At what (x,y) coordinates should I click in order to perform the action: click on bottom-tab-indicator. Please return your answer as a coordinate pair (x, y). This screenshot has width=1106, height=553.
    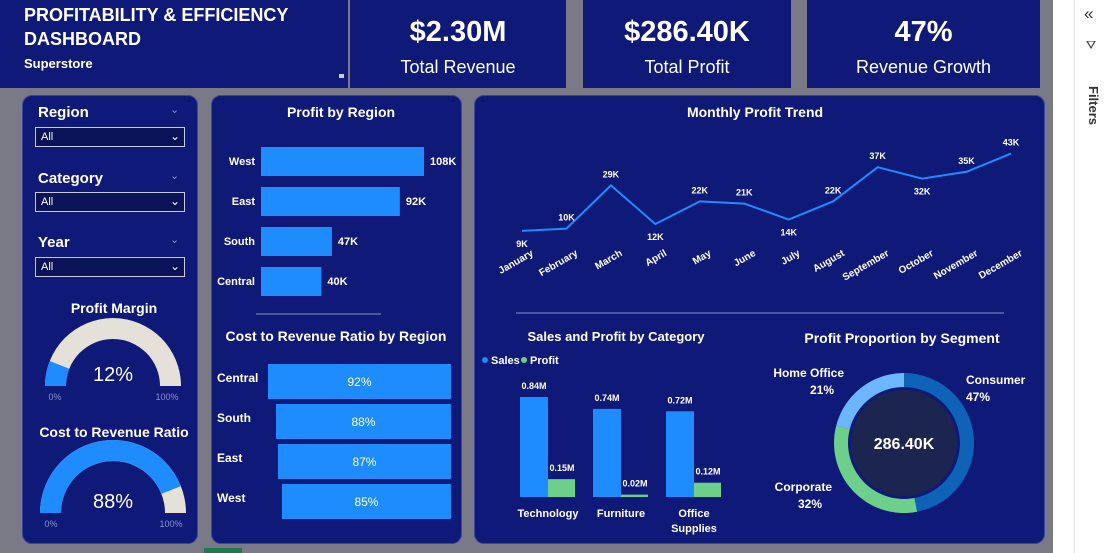
    Looking at the image, I should click on (223, 550).